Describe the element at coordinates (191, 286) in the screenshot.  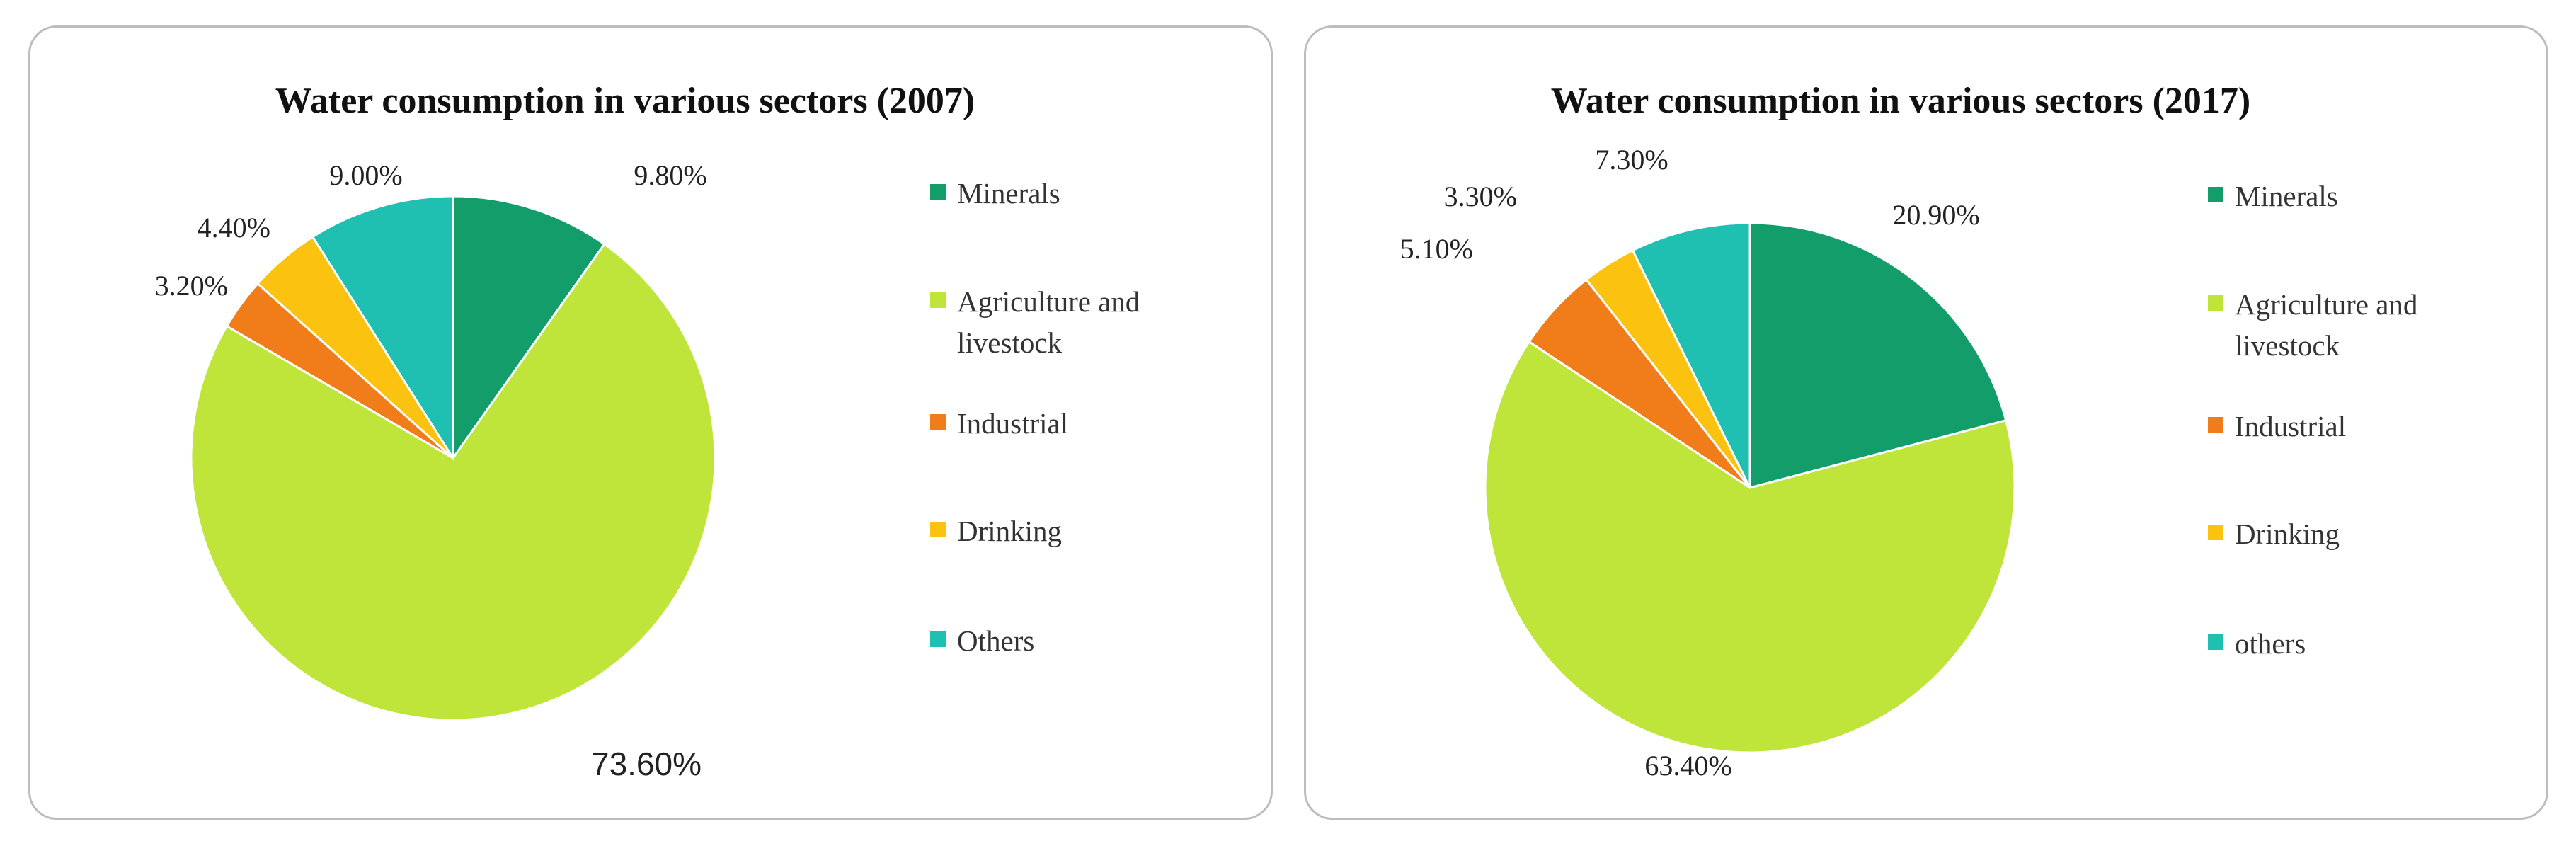
I see `data-label-industrial: 3.20%` at that location.